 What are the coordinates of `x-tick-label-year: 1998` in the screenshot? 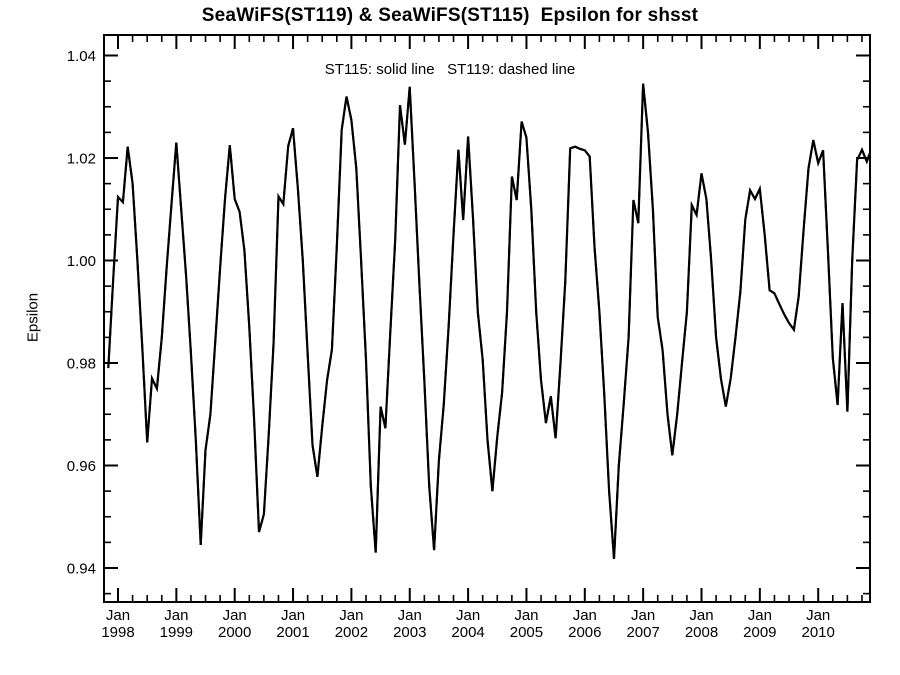 It's located at (117, 632).